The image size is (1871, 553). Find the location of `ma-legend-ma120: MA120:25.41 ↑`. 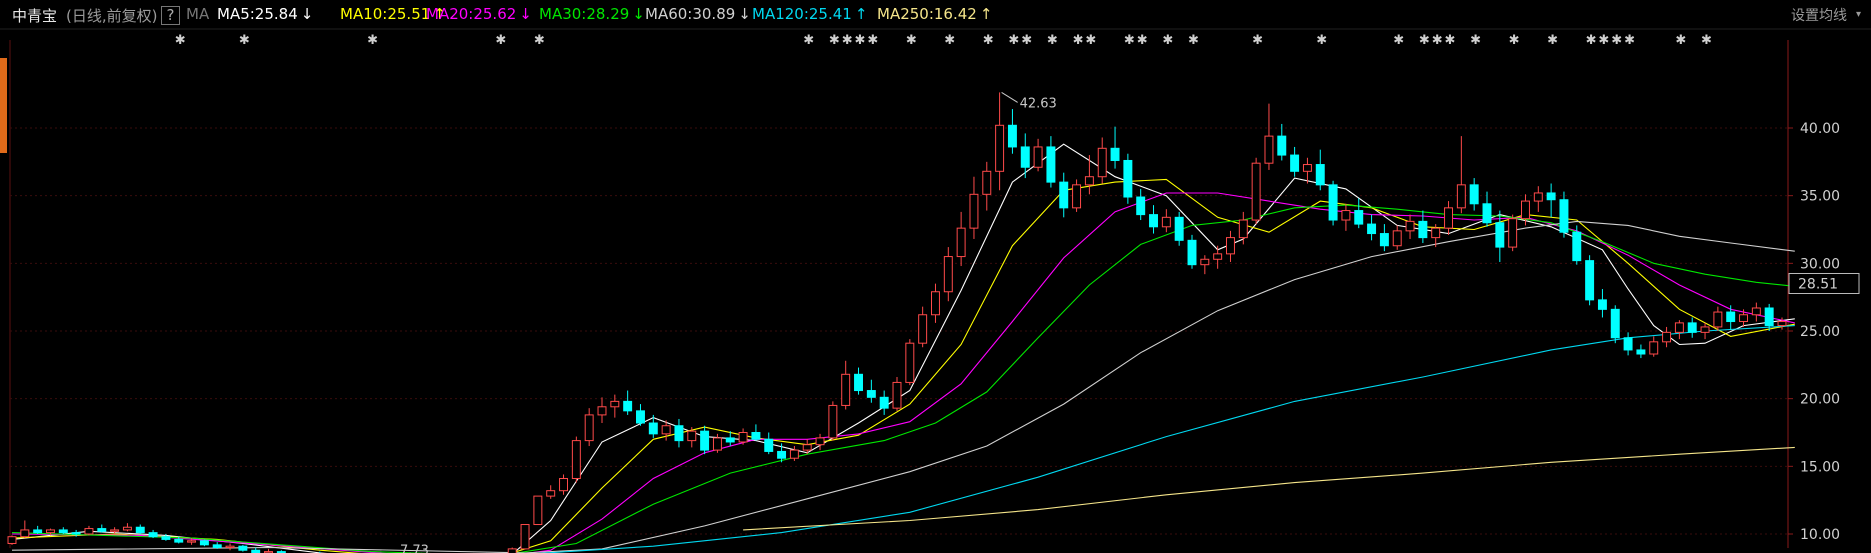

ma-legend-ma120: MA120:25.41 ↑ is located at coordinates (810, 14).